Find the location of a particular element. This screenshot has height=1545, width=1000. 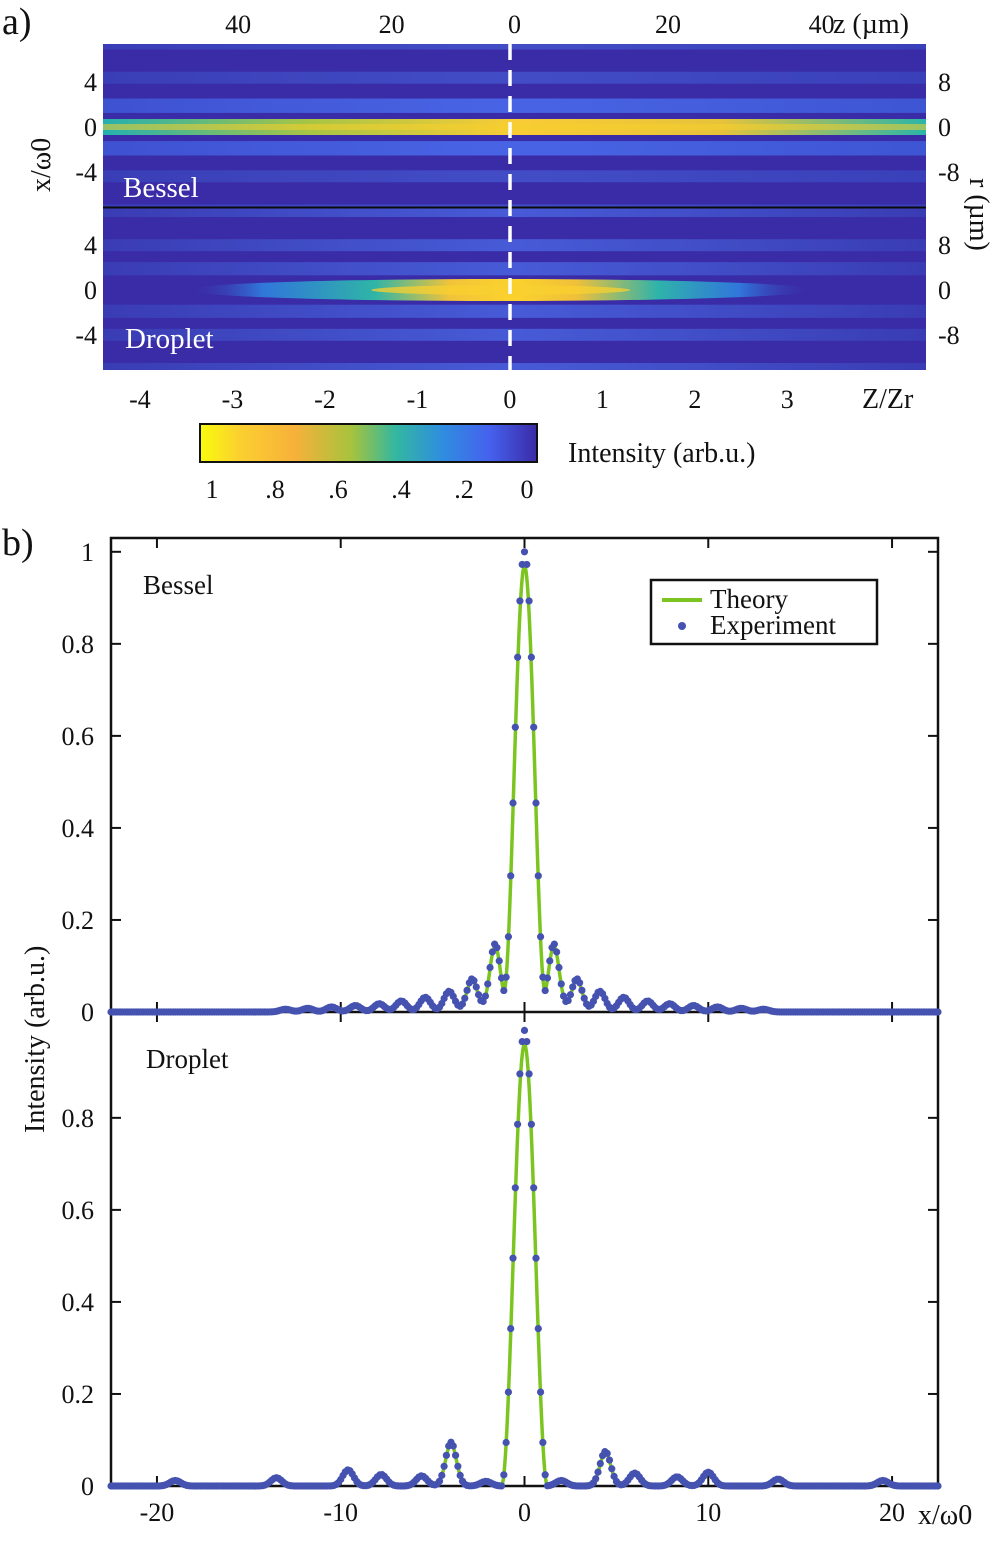

legend-experiment-swatch is located at coordinates (682, 626).